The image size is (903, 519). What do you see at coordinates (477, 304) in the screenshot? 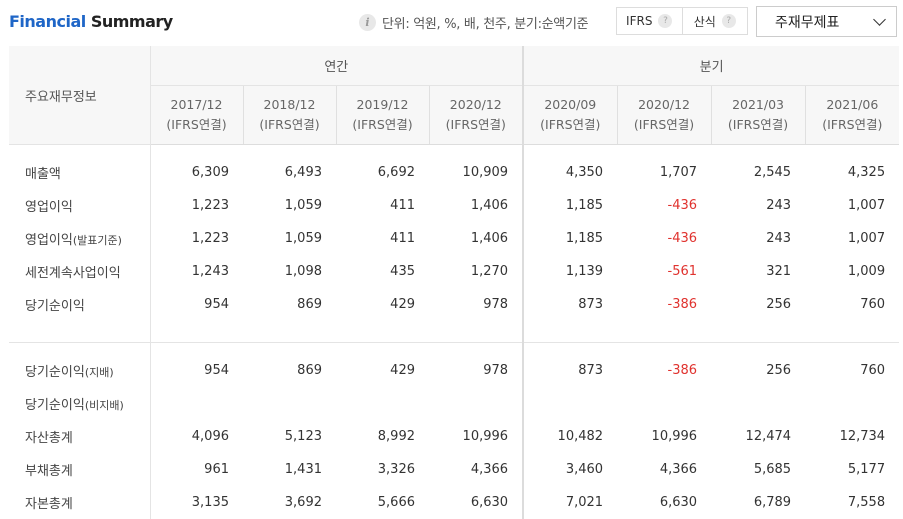
I see `table-cell: 978` at bounding box center [477, 304].